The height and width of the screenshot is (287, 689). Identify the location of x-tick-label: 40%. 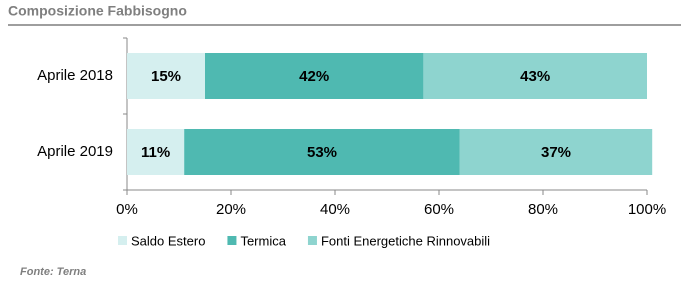
(335, 209).